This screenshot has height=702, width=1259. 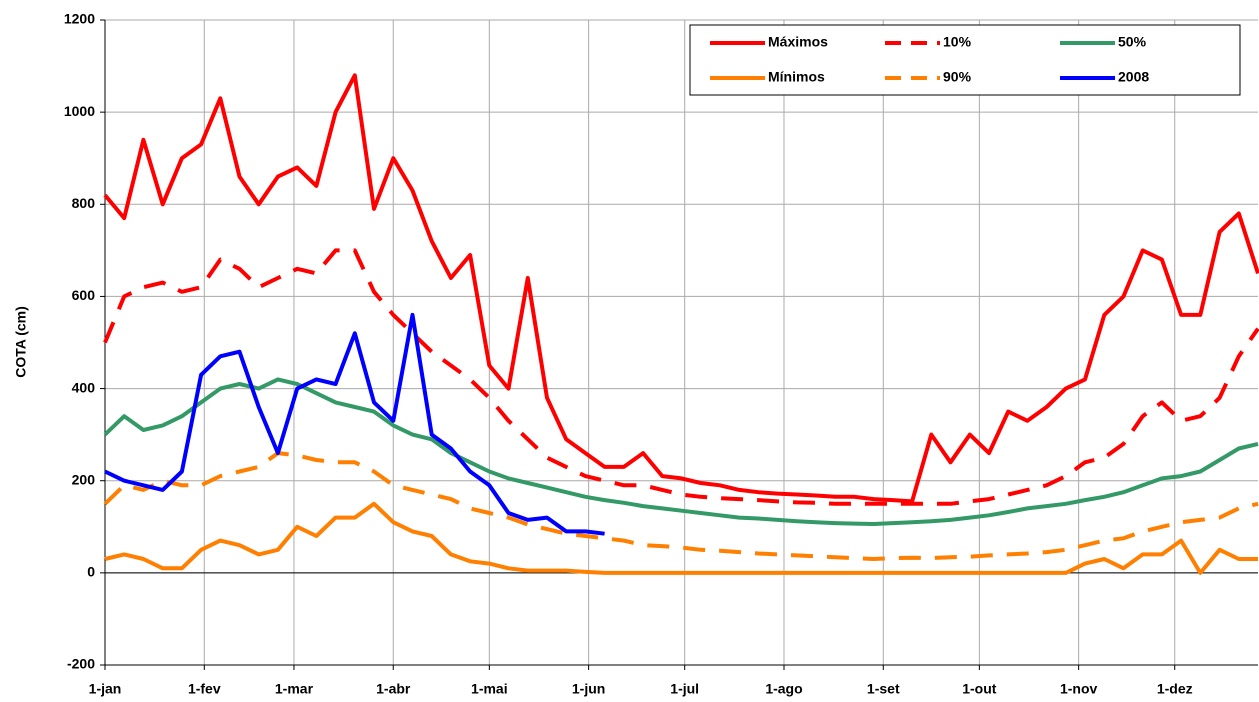 What do you see at coordinates (84, 479) in the screenshot?
I see `y-tick-label: 200` at bounding box center [84, 479].